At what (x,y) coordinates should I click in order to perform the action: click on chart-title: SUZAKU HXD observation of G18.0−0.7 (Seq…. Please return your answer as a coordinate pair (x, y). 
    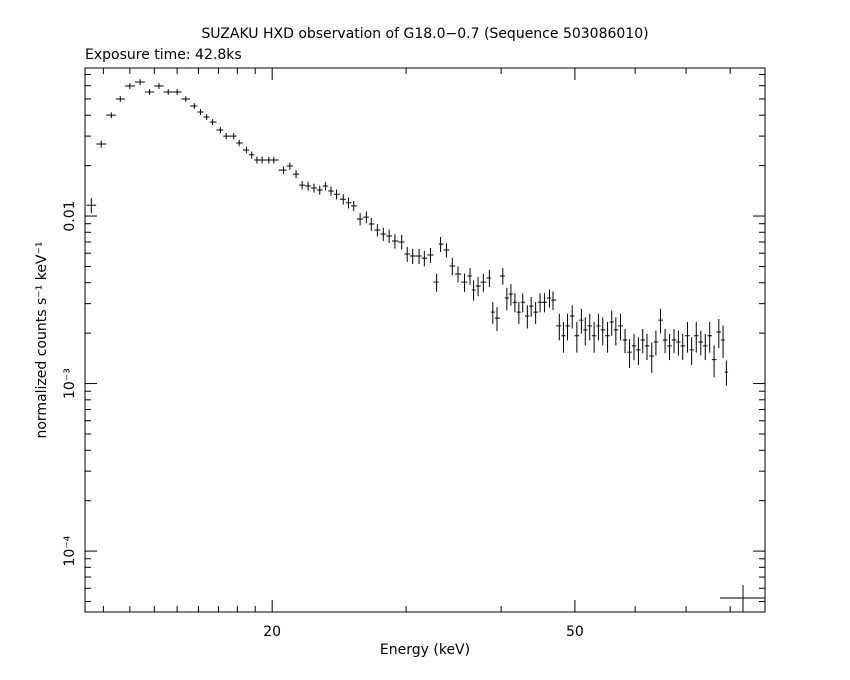
    Looking at the image, I should click on (424, 34).